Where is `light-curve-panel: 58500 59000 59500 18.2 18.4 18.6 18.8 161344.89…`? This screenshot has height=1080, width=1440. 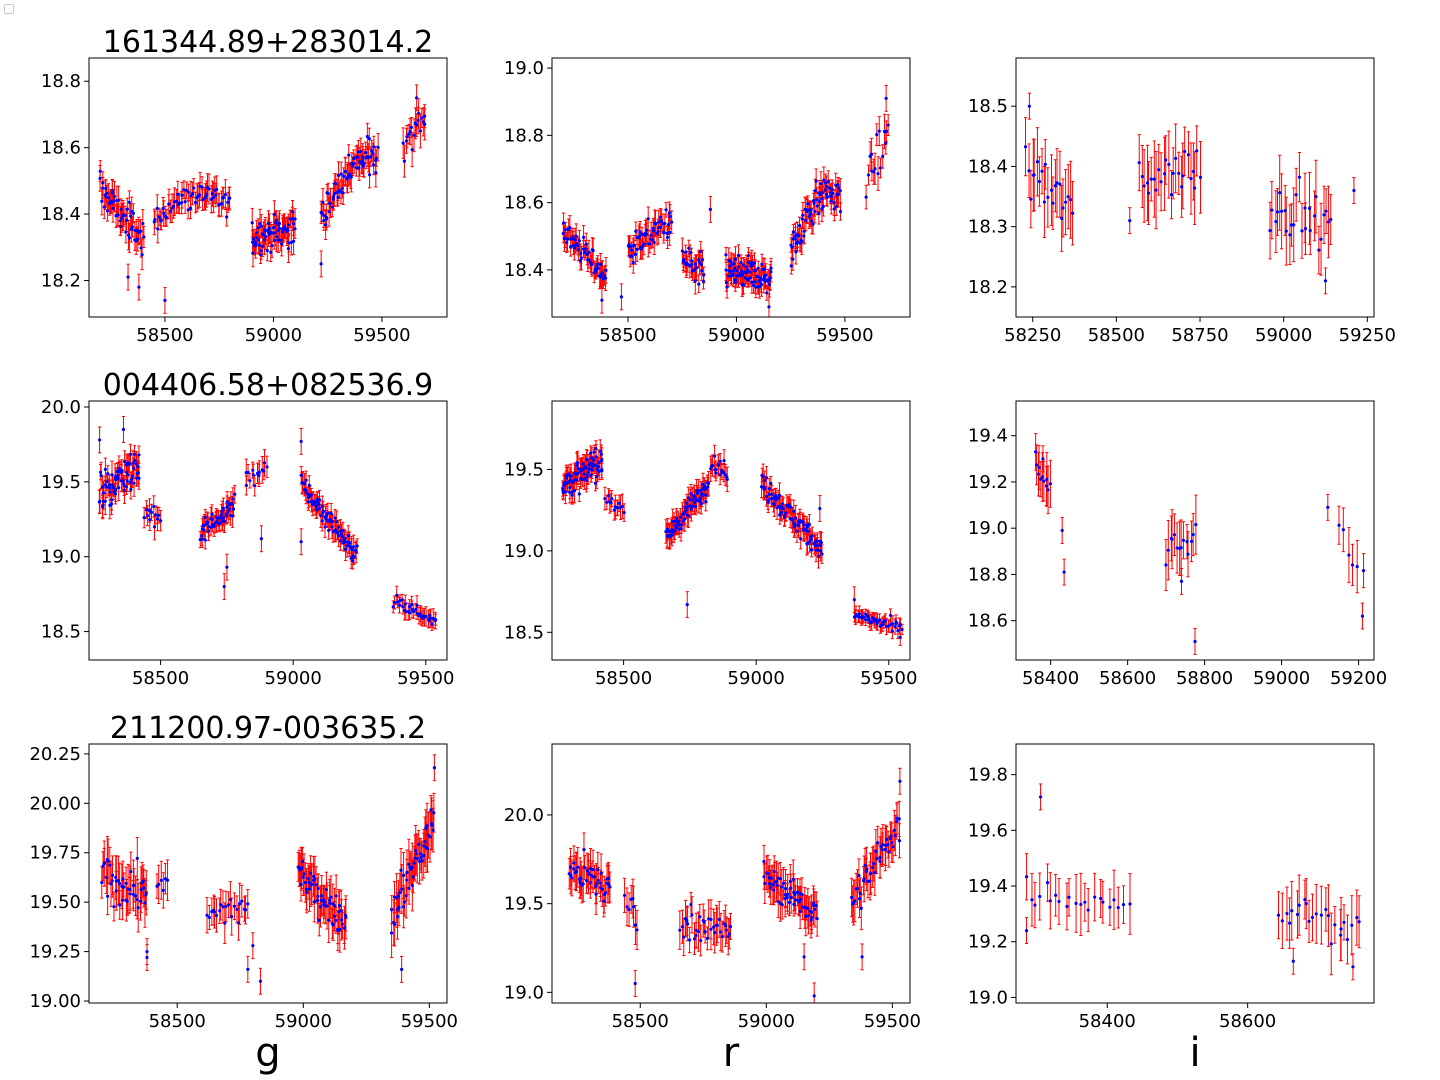
light-curve-panel: 58500 59000 59500 18.2 18.4 18.6 18.8 161344.89… is located at coordinates (244, 185).